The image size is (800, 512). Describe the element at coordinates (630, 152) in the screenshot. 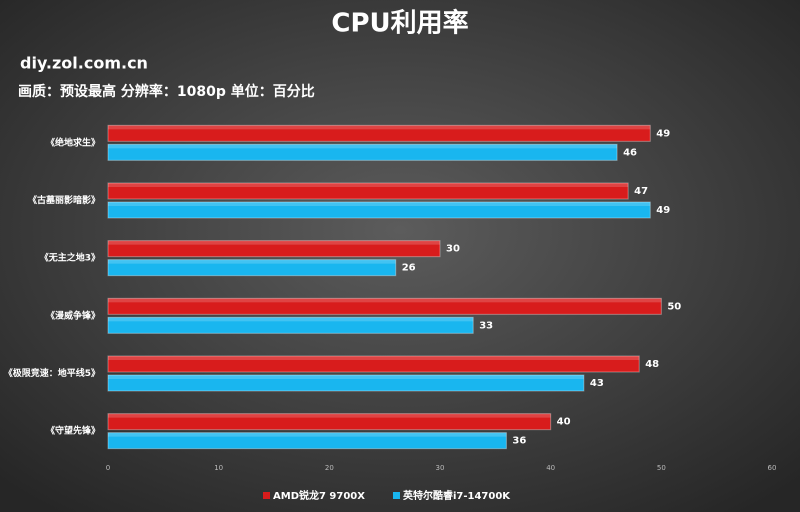

I see `value-label: 46` at that location.